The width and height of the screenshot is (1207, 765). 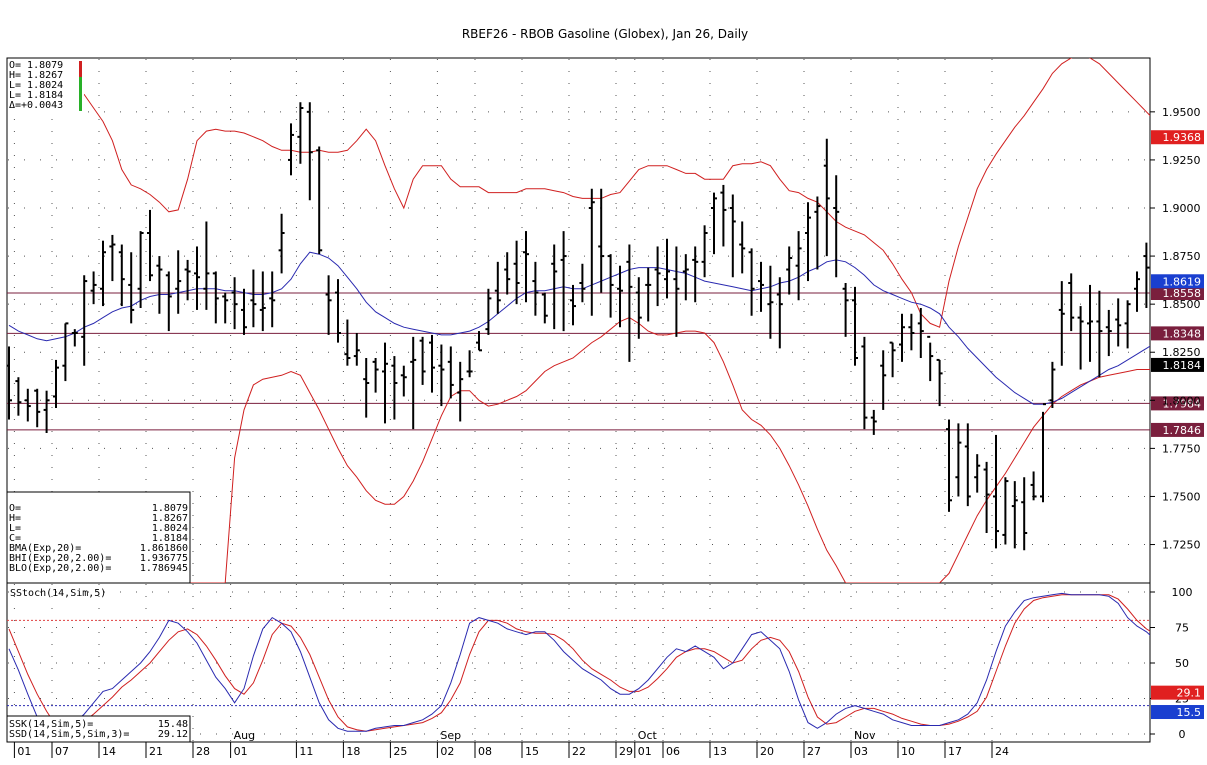 I want to click on x-month-label: Sep, so click(x=450, y=735).